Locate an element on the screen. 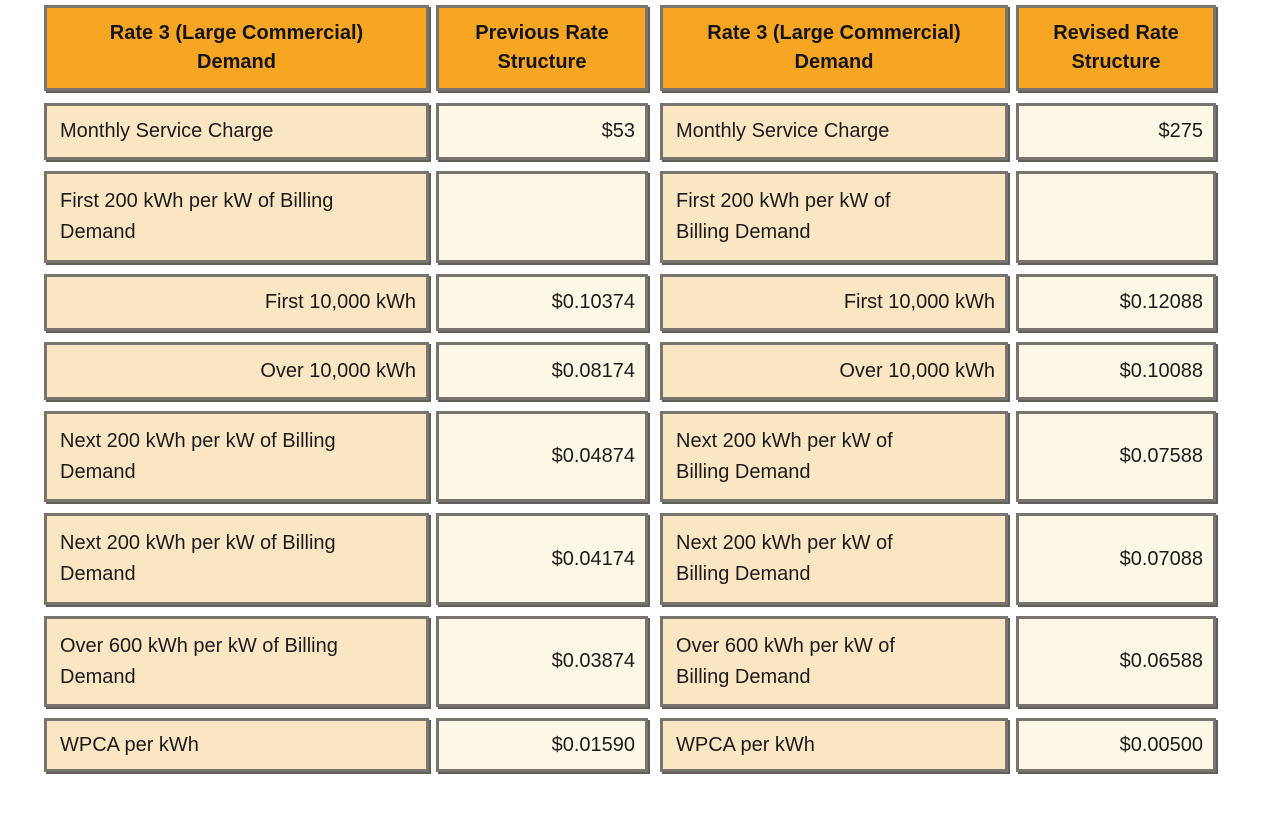 The image size is (1268, 833). row-value: $0.00500 is located at coordinates (1161, 744).